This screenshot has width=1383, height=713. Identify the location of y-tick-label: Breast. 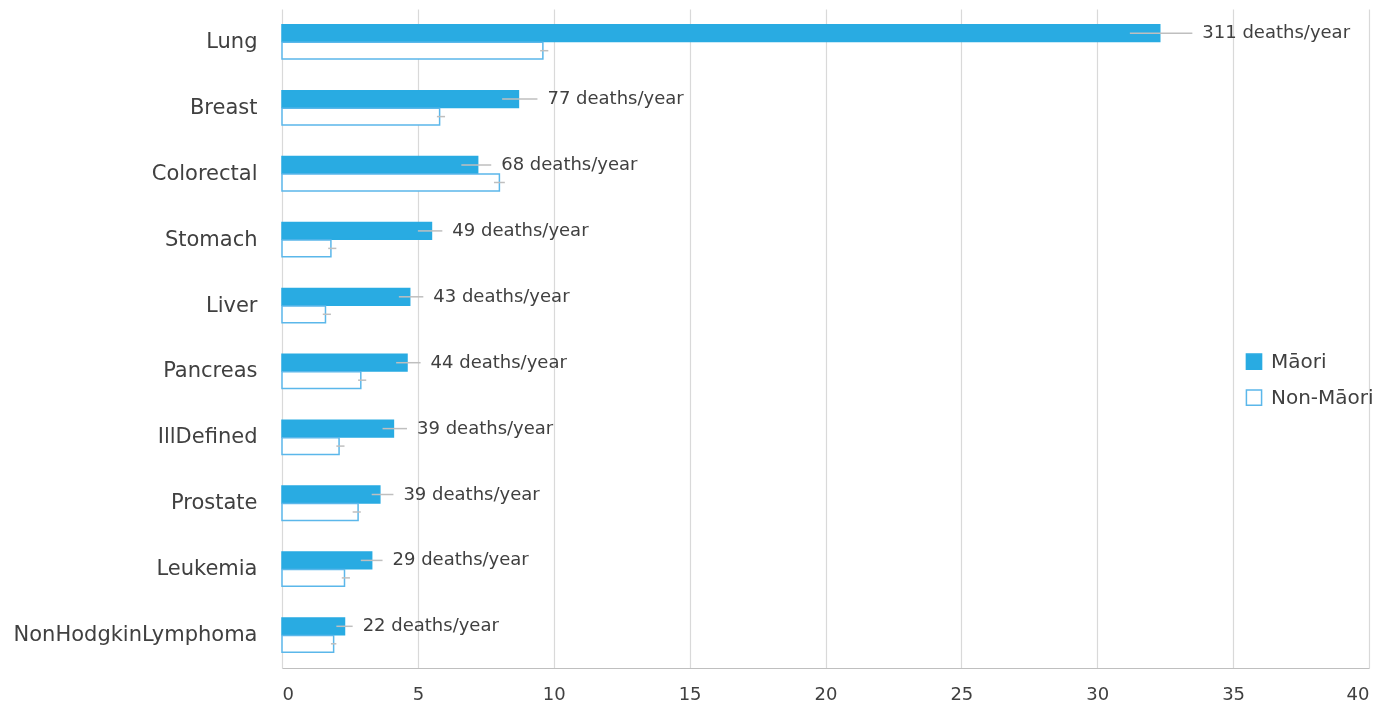
(223, 106).